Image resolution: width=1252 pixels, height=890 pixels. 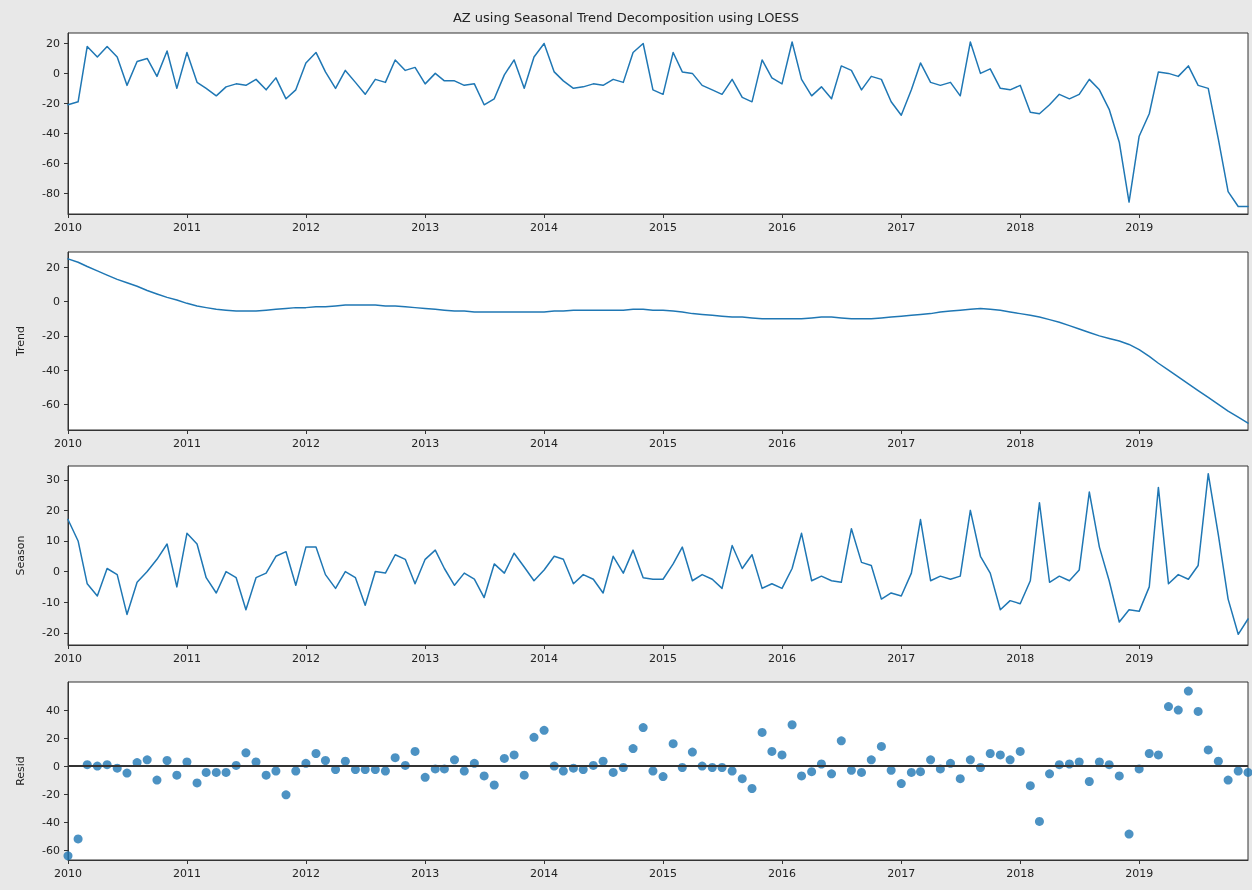 I want to click on y-tick-label: 40, so click(x=53, y=710).